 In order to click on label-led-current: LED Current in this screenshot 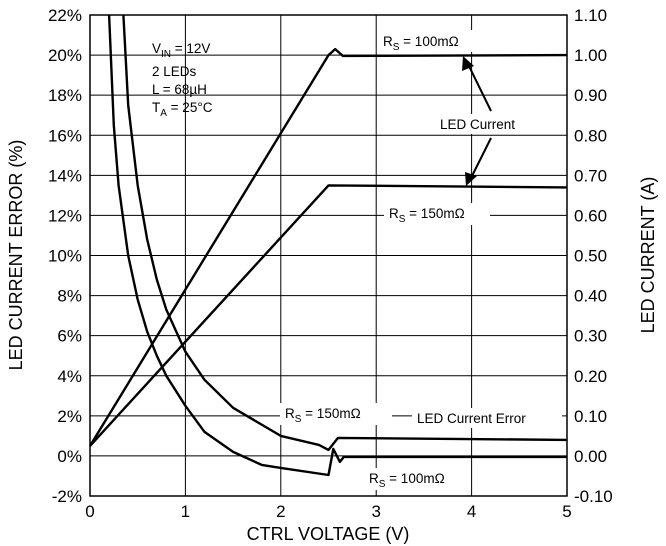, I will do `click(477, 124)`.